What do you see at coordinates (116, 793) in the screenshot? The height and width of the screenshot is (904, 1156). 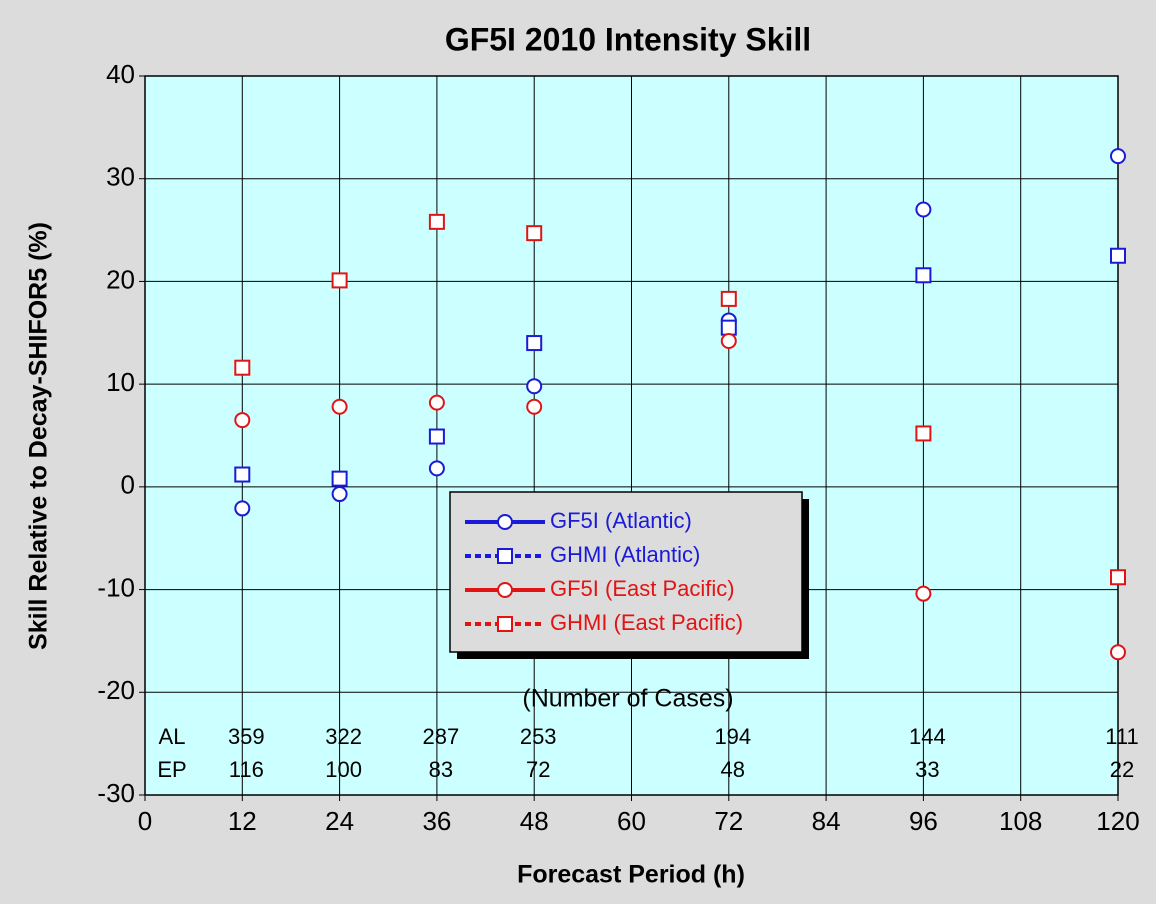 I see `y-tick-label: -30` at bounding box center [116, 793].